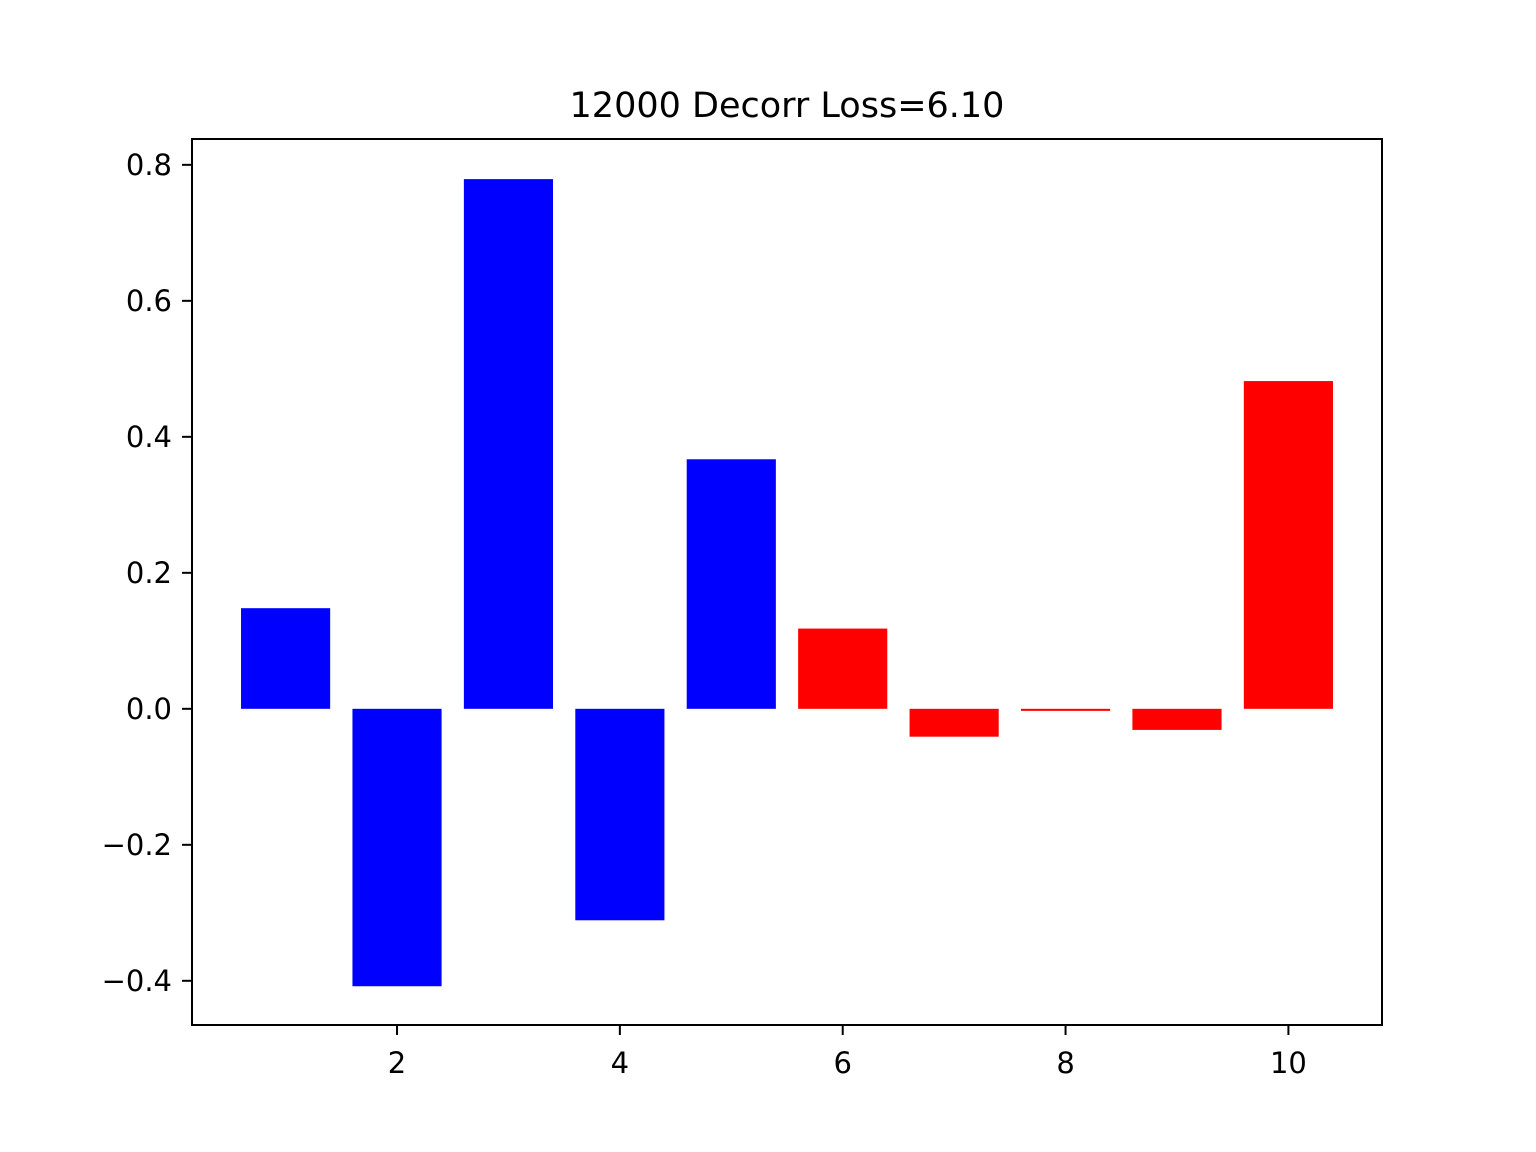 The height and width of the screenshot is (1152, 1536). Describe the element at coordinates (149, 301) in the screenshot. I see `y-tick-label: 0.6` at that location.